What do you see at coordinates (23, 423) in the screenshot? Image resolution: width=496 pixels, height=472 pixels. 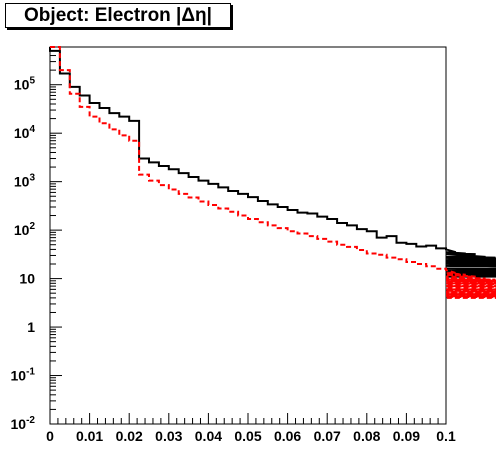 I see `y-tick-label: 10-2` at bounding box center [23, 423].